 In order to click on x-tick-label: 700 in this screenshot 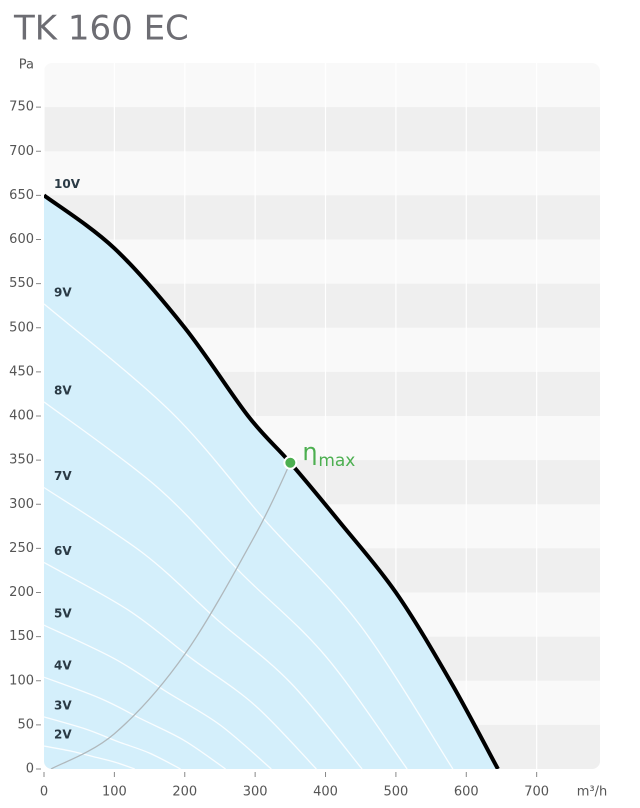, I will do `click(536, 792)`.